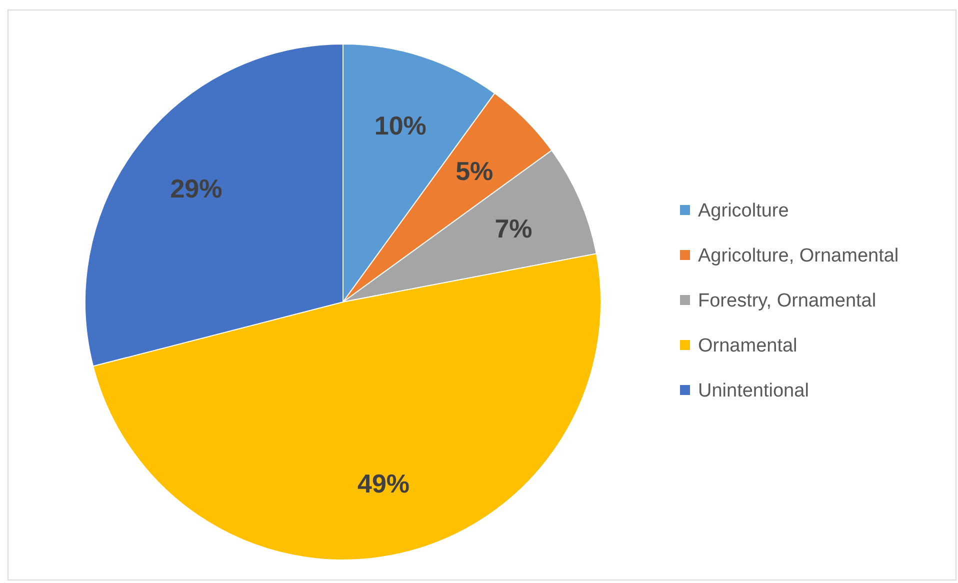 The height and width of the screenshot is (583, 958). I want to click on legend-label: Agricolture, Ornamental, so click(798, 256).